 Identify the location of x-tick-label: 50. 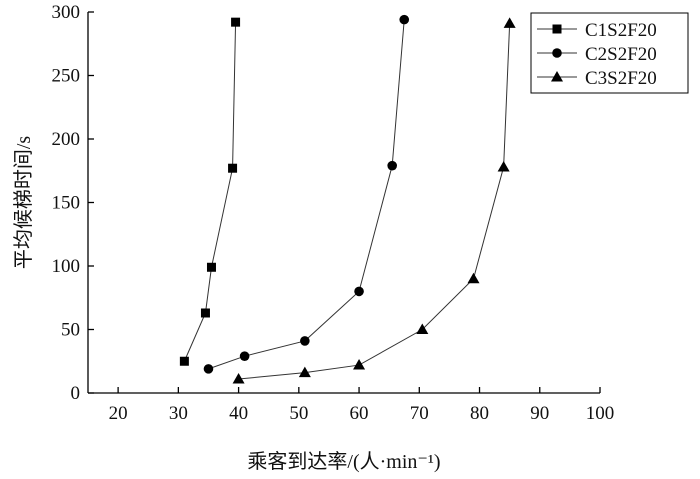
(298, 413).